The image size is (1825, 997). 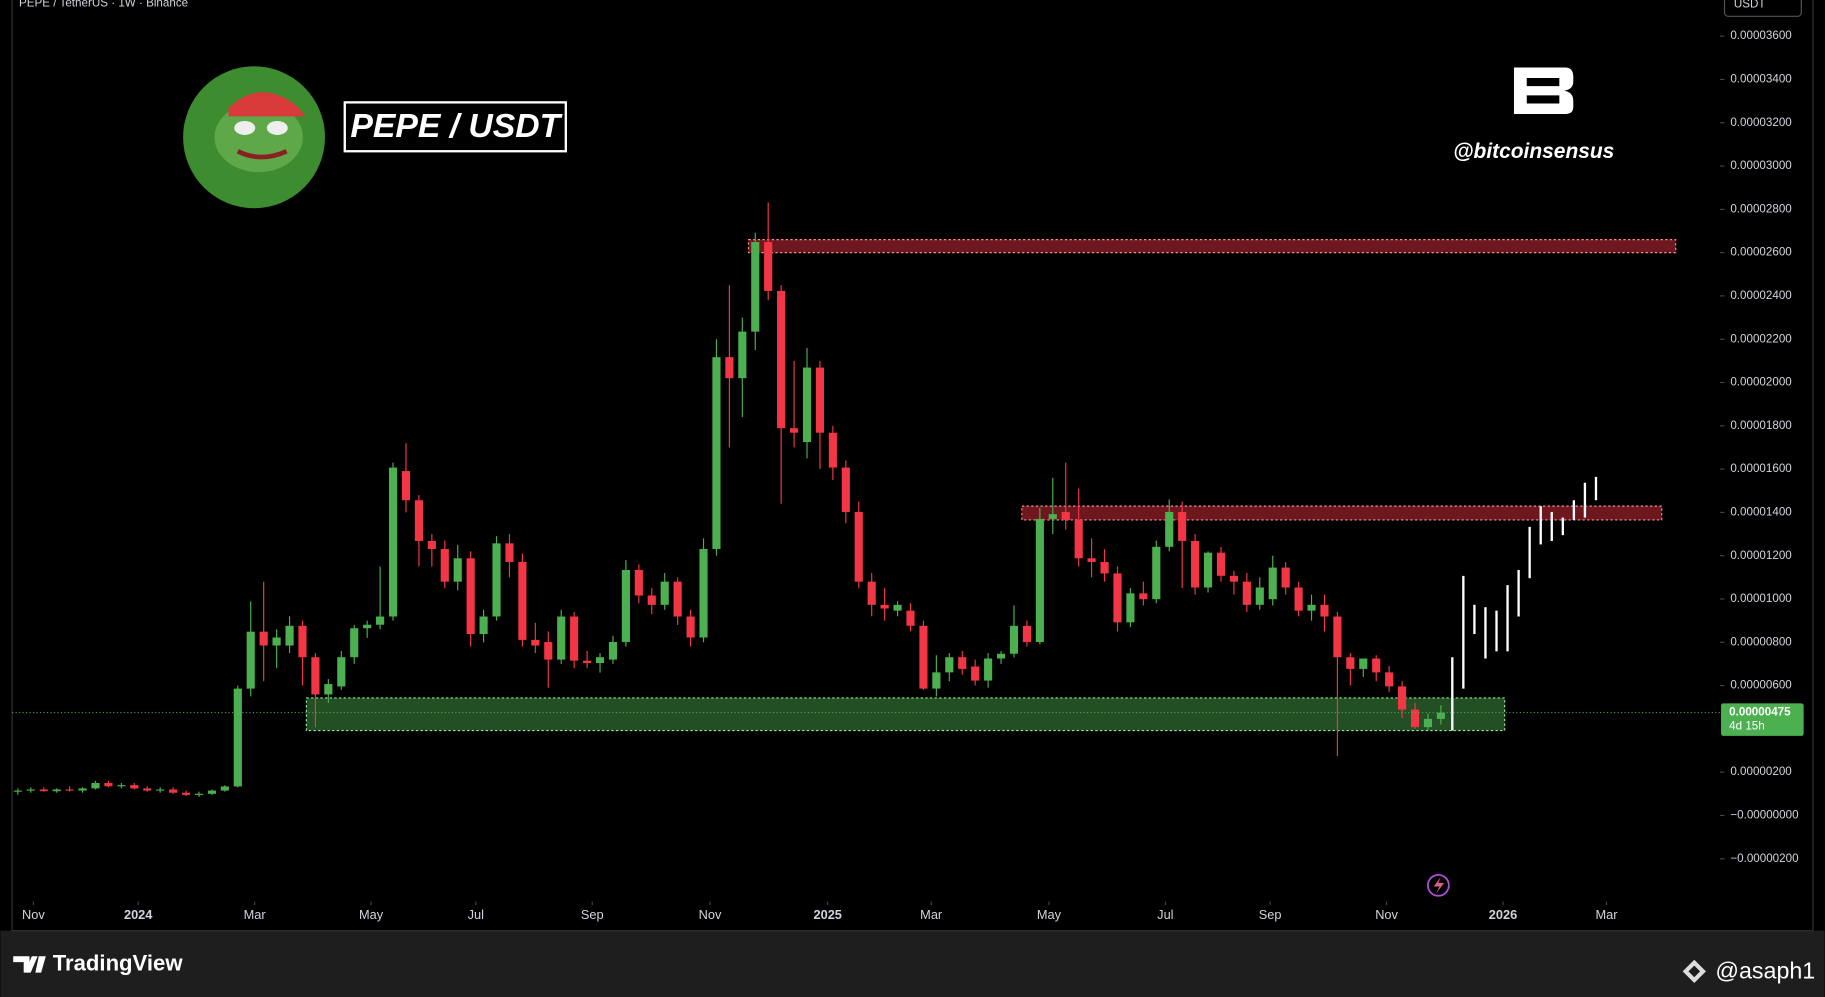 I want to click on x-tick-label: 2025, so click(x=827, y=914).